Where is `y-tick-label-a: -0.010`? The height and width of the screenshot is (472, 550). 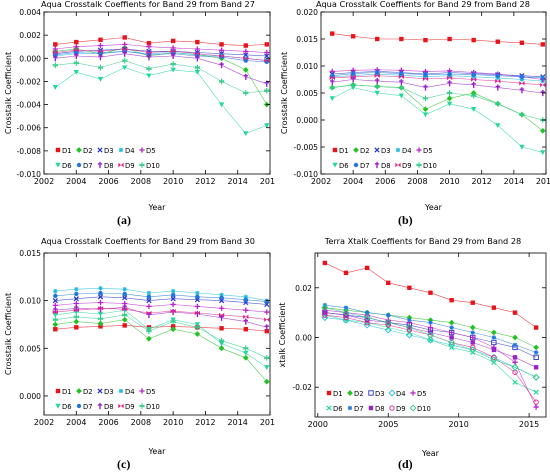
y-tick-label-a: -0.010 is located at coordinates (29, 174).